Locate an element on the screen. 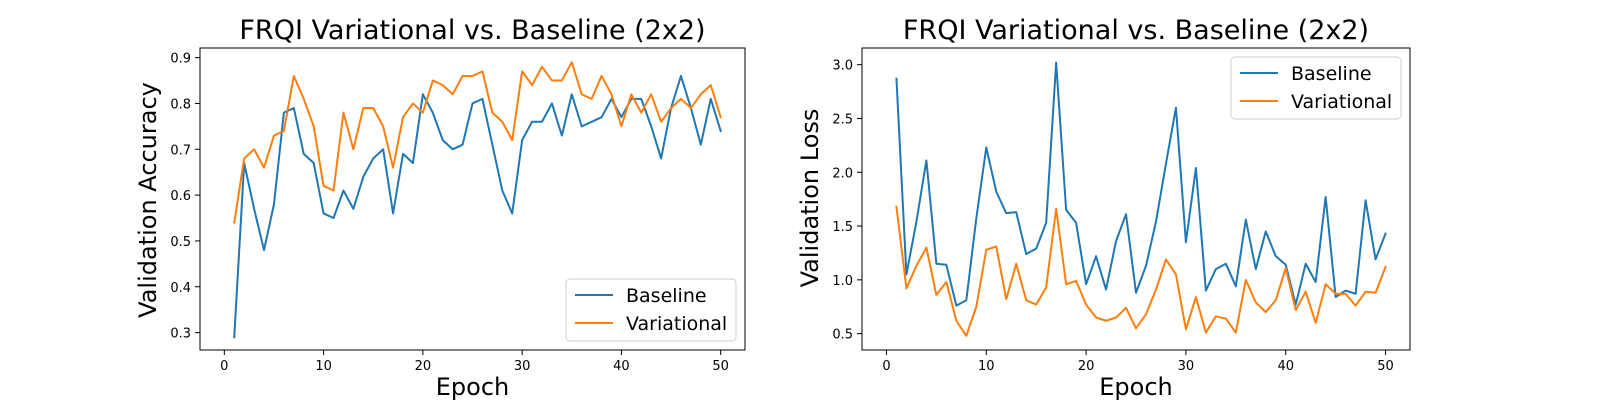 The width and height of the screenshot is (1600, 400). y-tick-label: 0.8 is located at coordinates (180, 104).